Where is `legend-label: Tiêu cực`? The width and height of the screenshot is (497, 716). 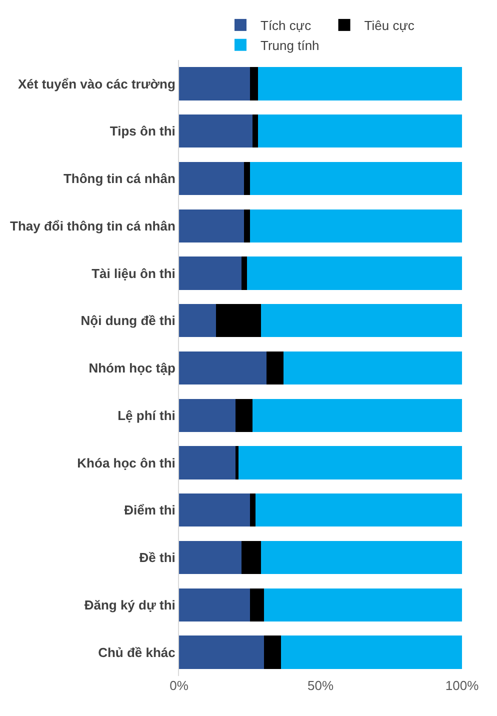 legend-label: Tiêu cực is located at coordinates (389, 26).